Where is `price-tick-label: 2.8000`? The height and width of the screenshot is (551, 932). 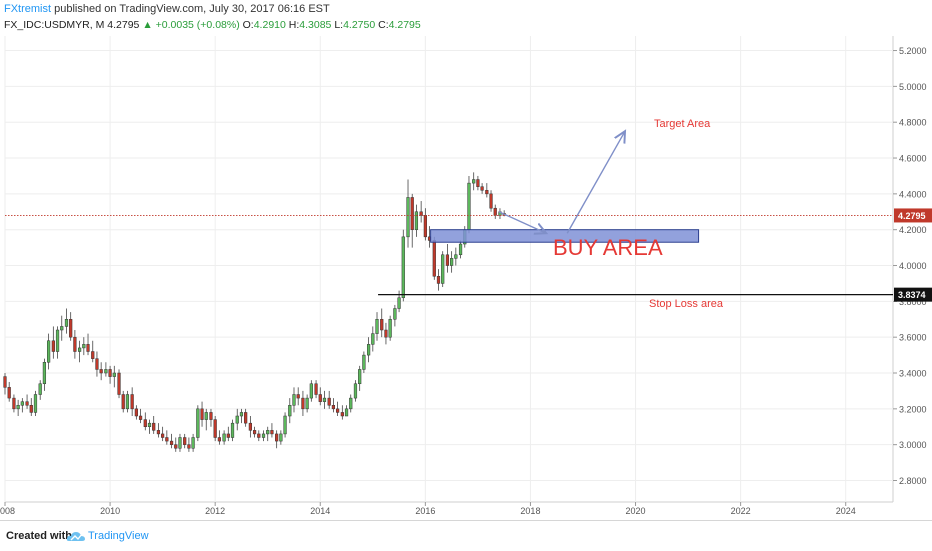
price-tick-label: 2.8000 is located at coordinates (913, 481).